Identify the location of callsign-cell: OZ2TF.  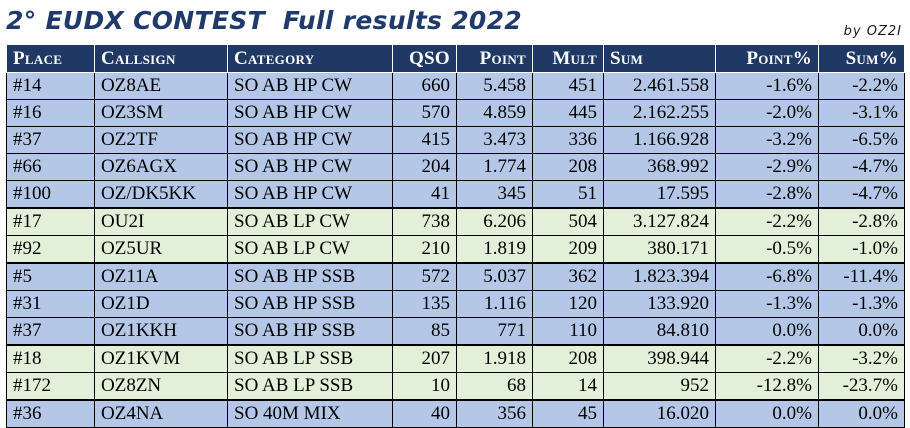
(161, 140).